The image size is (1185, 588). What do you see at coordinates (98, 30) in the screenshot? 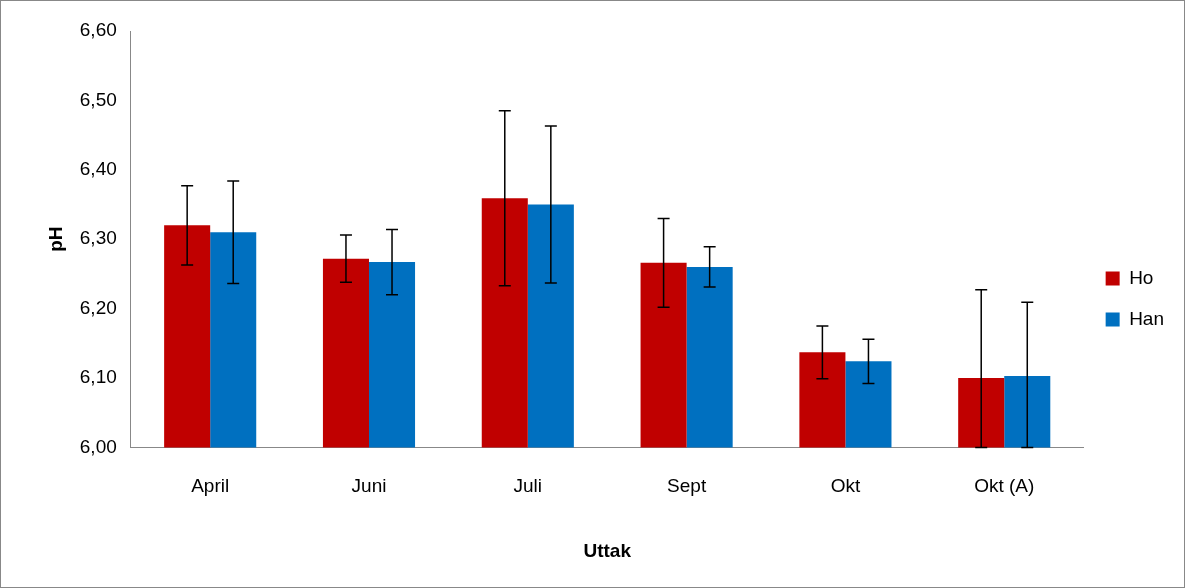
I see `y-tick-label: 6,60` at bounding box center [98, 30].